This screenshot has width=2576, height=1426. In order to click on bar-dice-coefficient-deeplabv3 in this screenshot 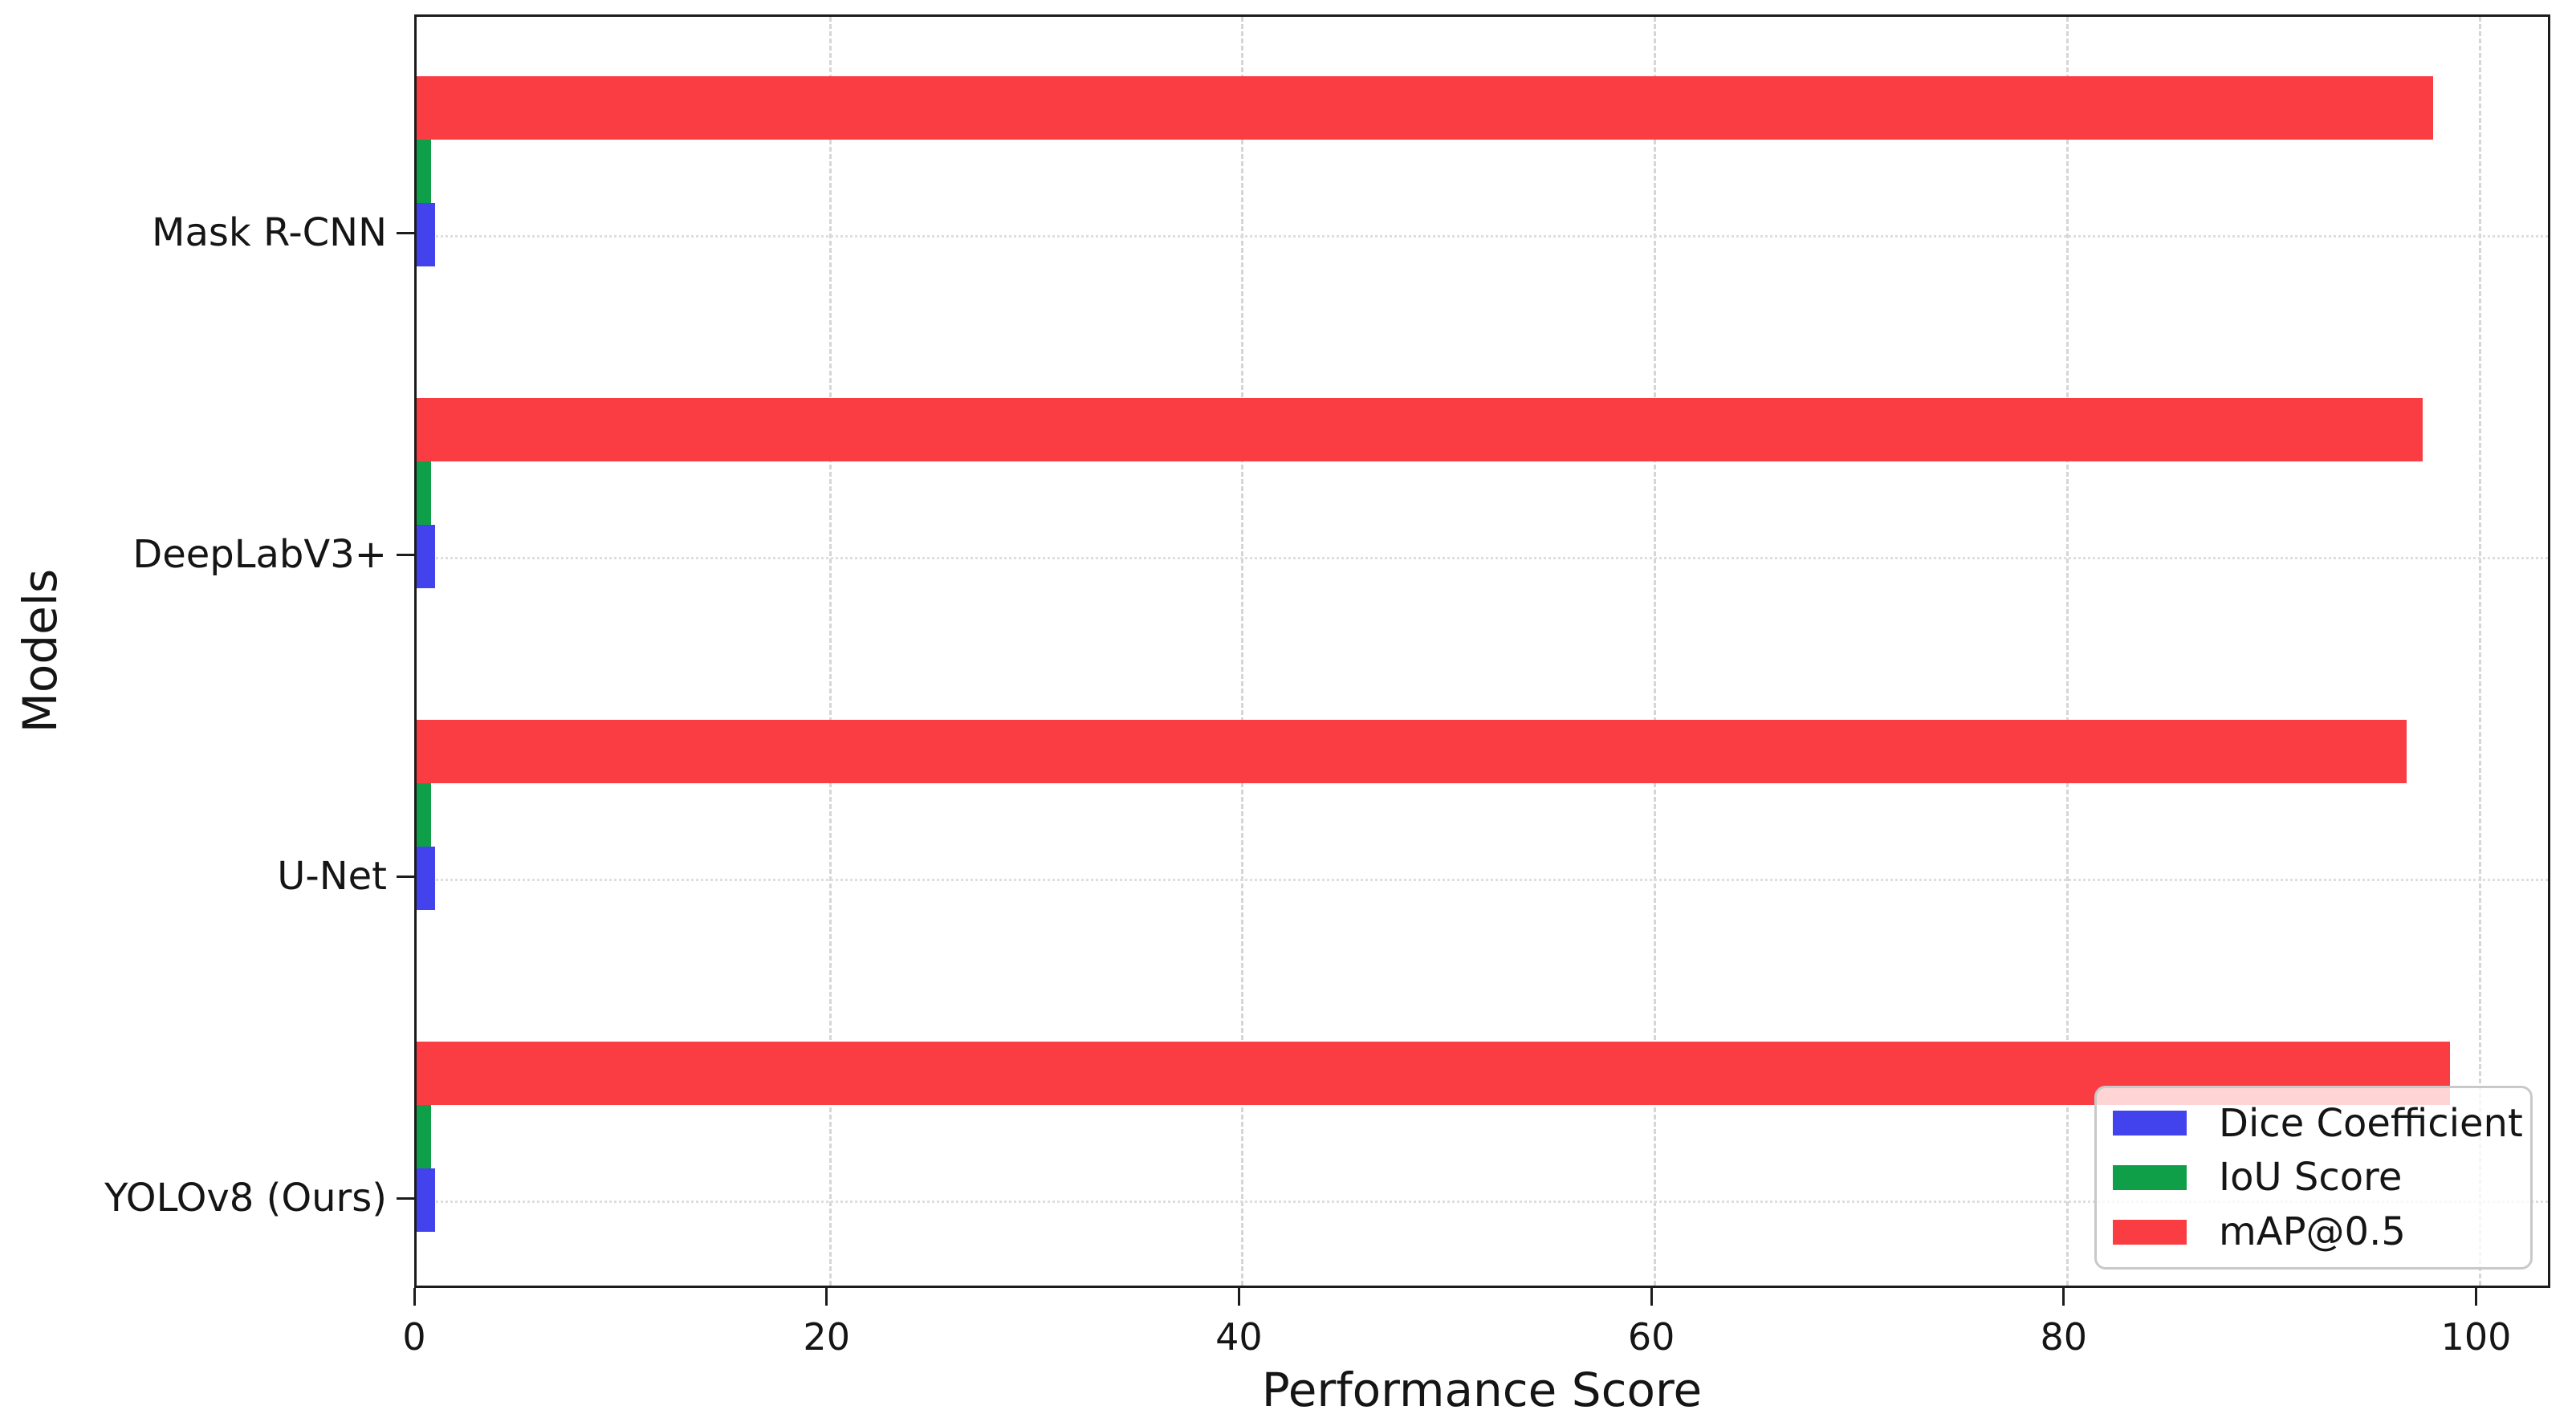, I will do `click(426, 556)`.